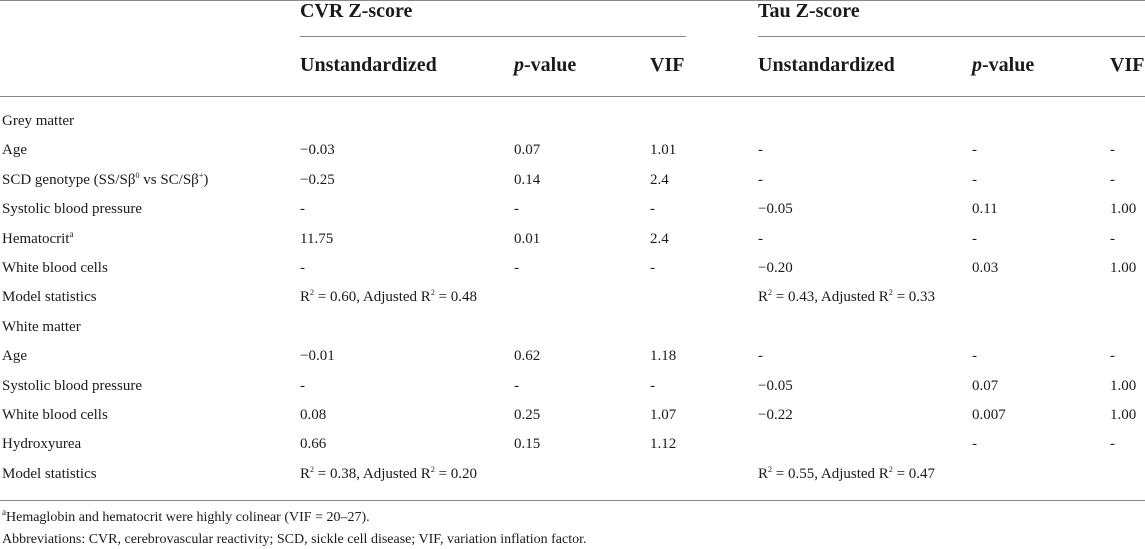 The height and width of the screenshot is (549, 1145). I want to click on table-cell: −0.01, so click(317, 356).